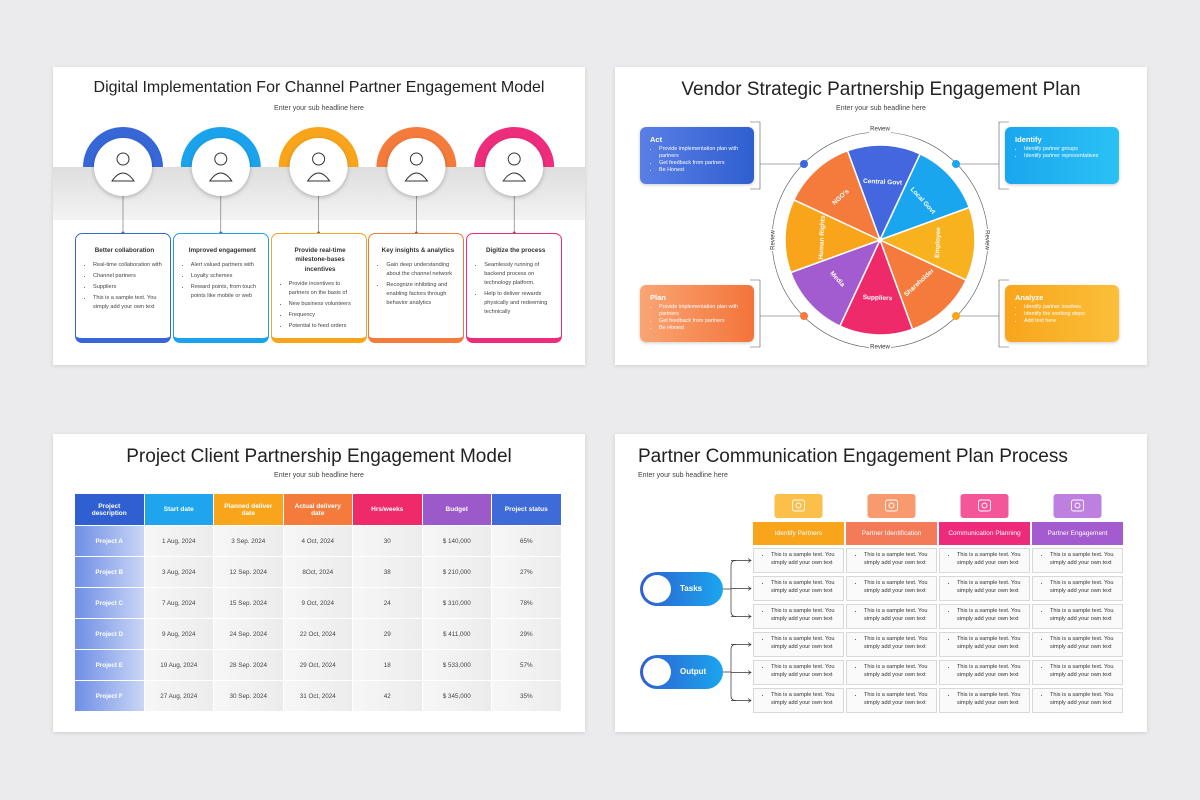 This screenshot has height=800, width=1200. Describe the element at coordinates (982, 313) in the screenshot. I see `bracket` at that location.